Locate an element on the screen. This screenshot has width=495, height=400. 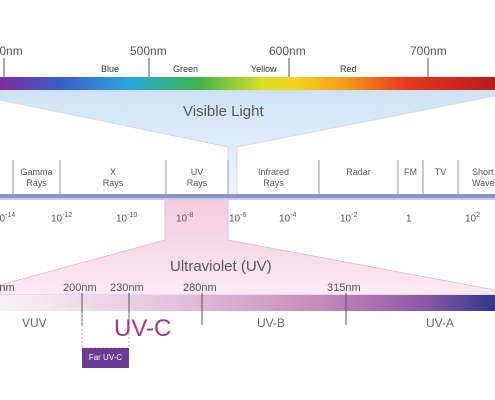
uv-wavelength-230: 230nm is located at coordinates (127, 288).